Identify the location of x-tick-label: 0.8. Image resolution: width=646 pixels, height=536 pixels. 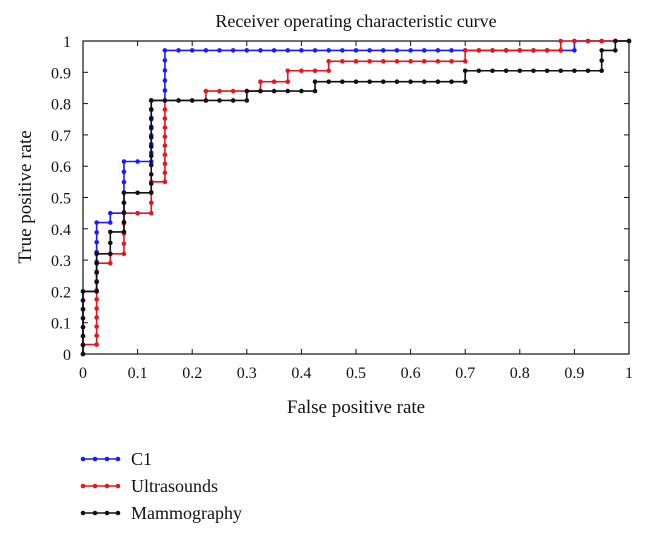
(520, 373).